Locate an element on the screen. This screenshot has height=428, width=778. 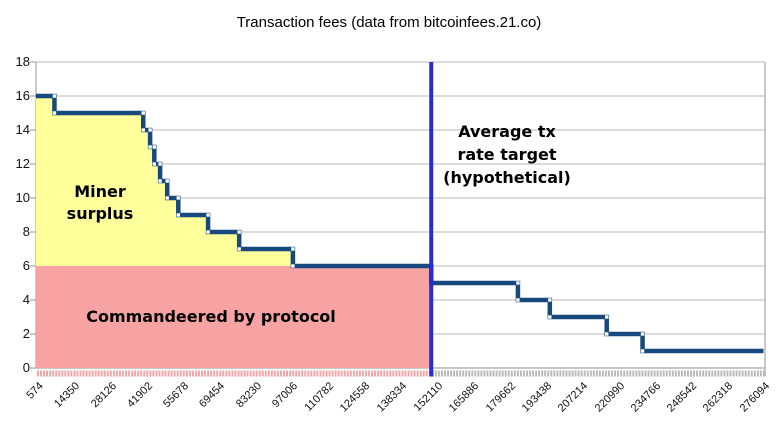
annotation-target-line: Average tx rate target (hypothetical) is located at coordinates (507, 154).